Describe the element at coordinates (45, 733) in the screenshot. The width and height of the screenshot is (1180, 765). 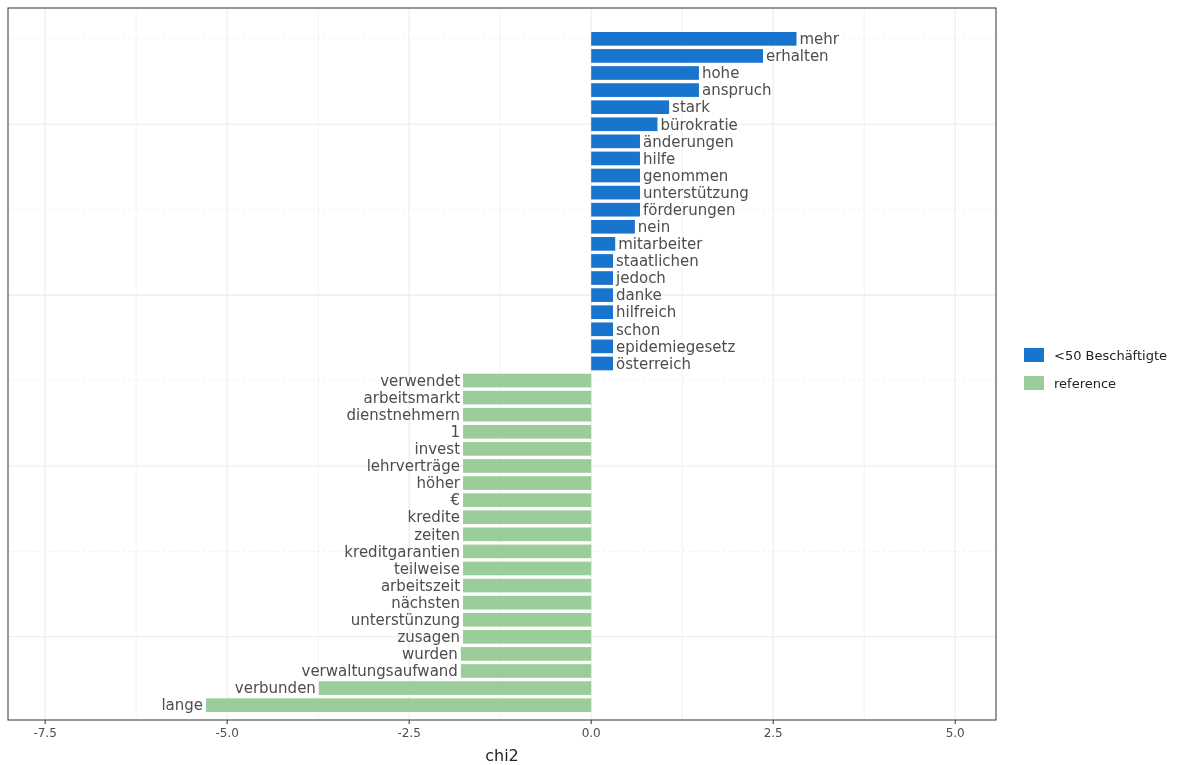
I see `x-tick-label: -7.5` at that location.